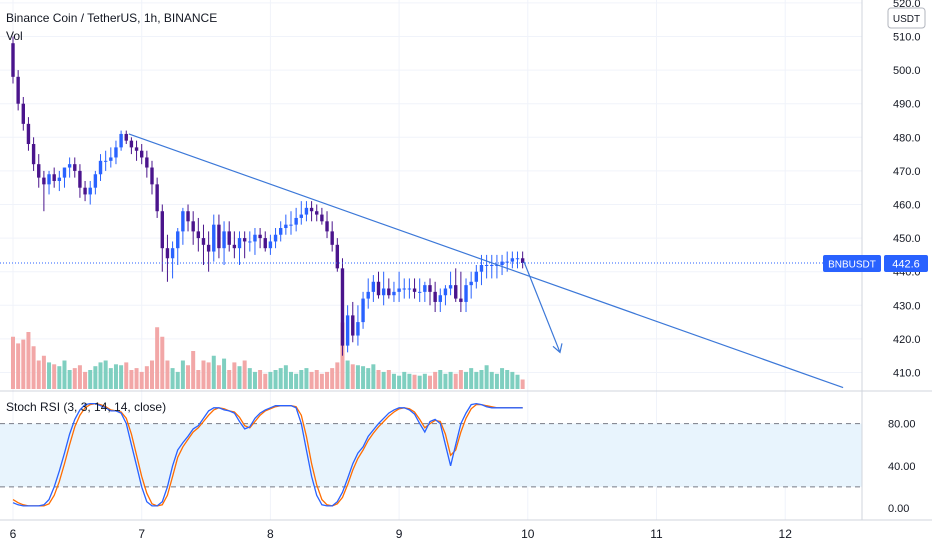 The height and width of the screenshot is (550, 932). I want to click on stoch-rsi-lines, so click(267, 454).